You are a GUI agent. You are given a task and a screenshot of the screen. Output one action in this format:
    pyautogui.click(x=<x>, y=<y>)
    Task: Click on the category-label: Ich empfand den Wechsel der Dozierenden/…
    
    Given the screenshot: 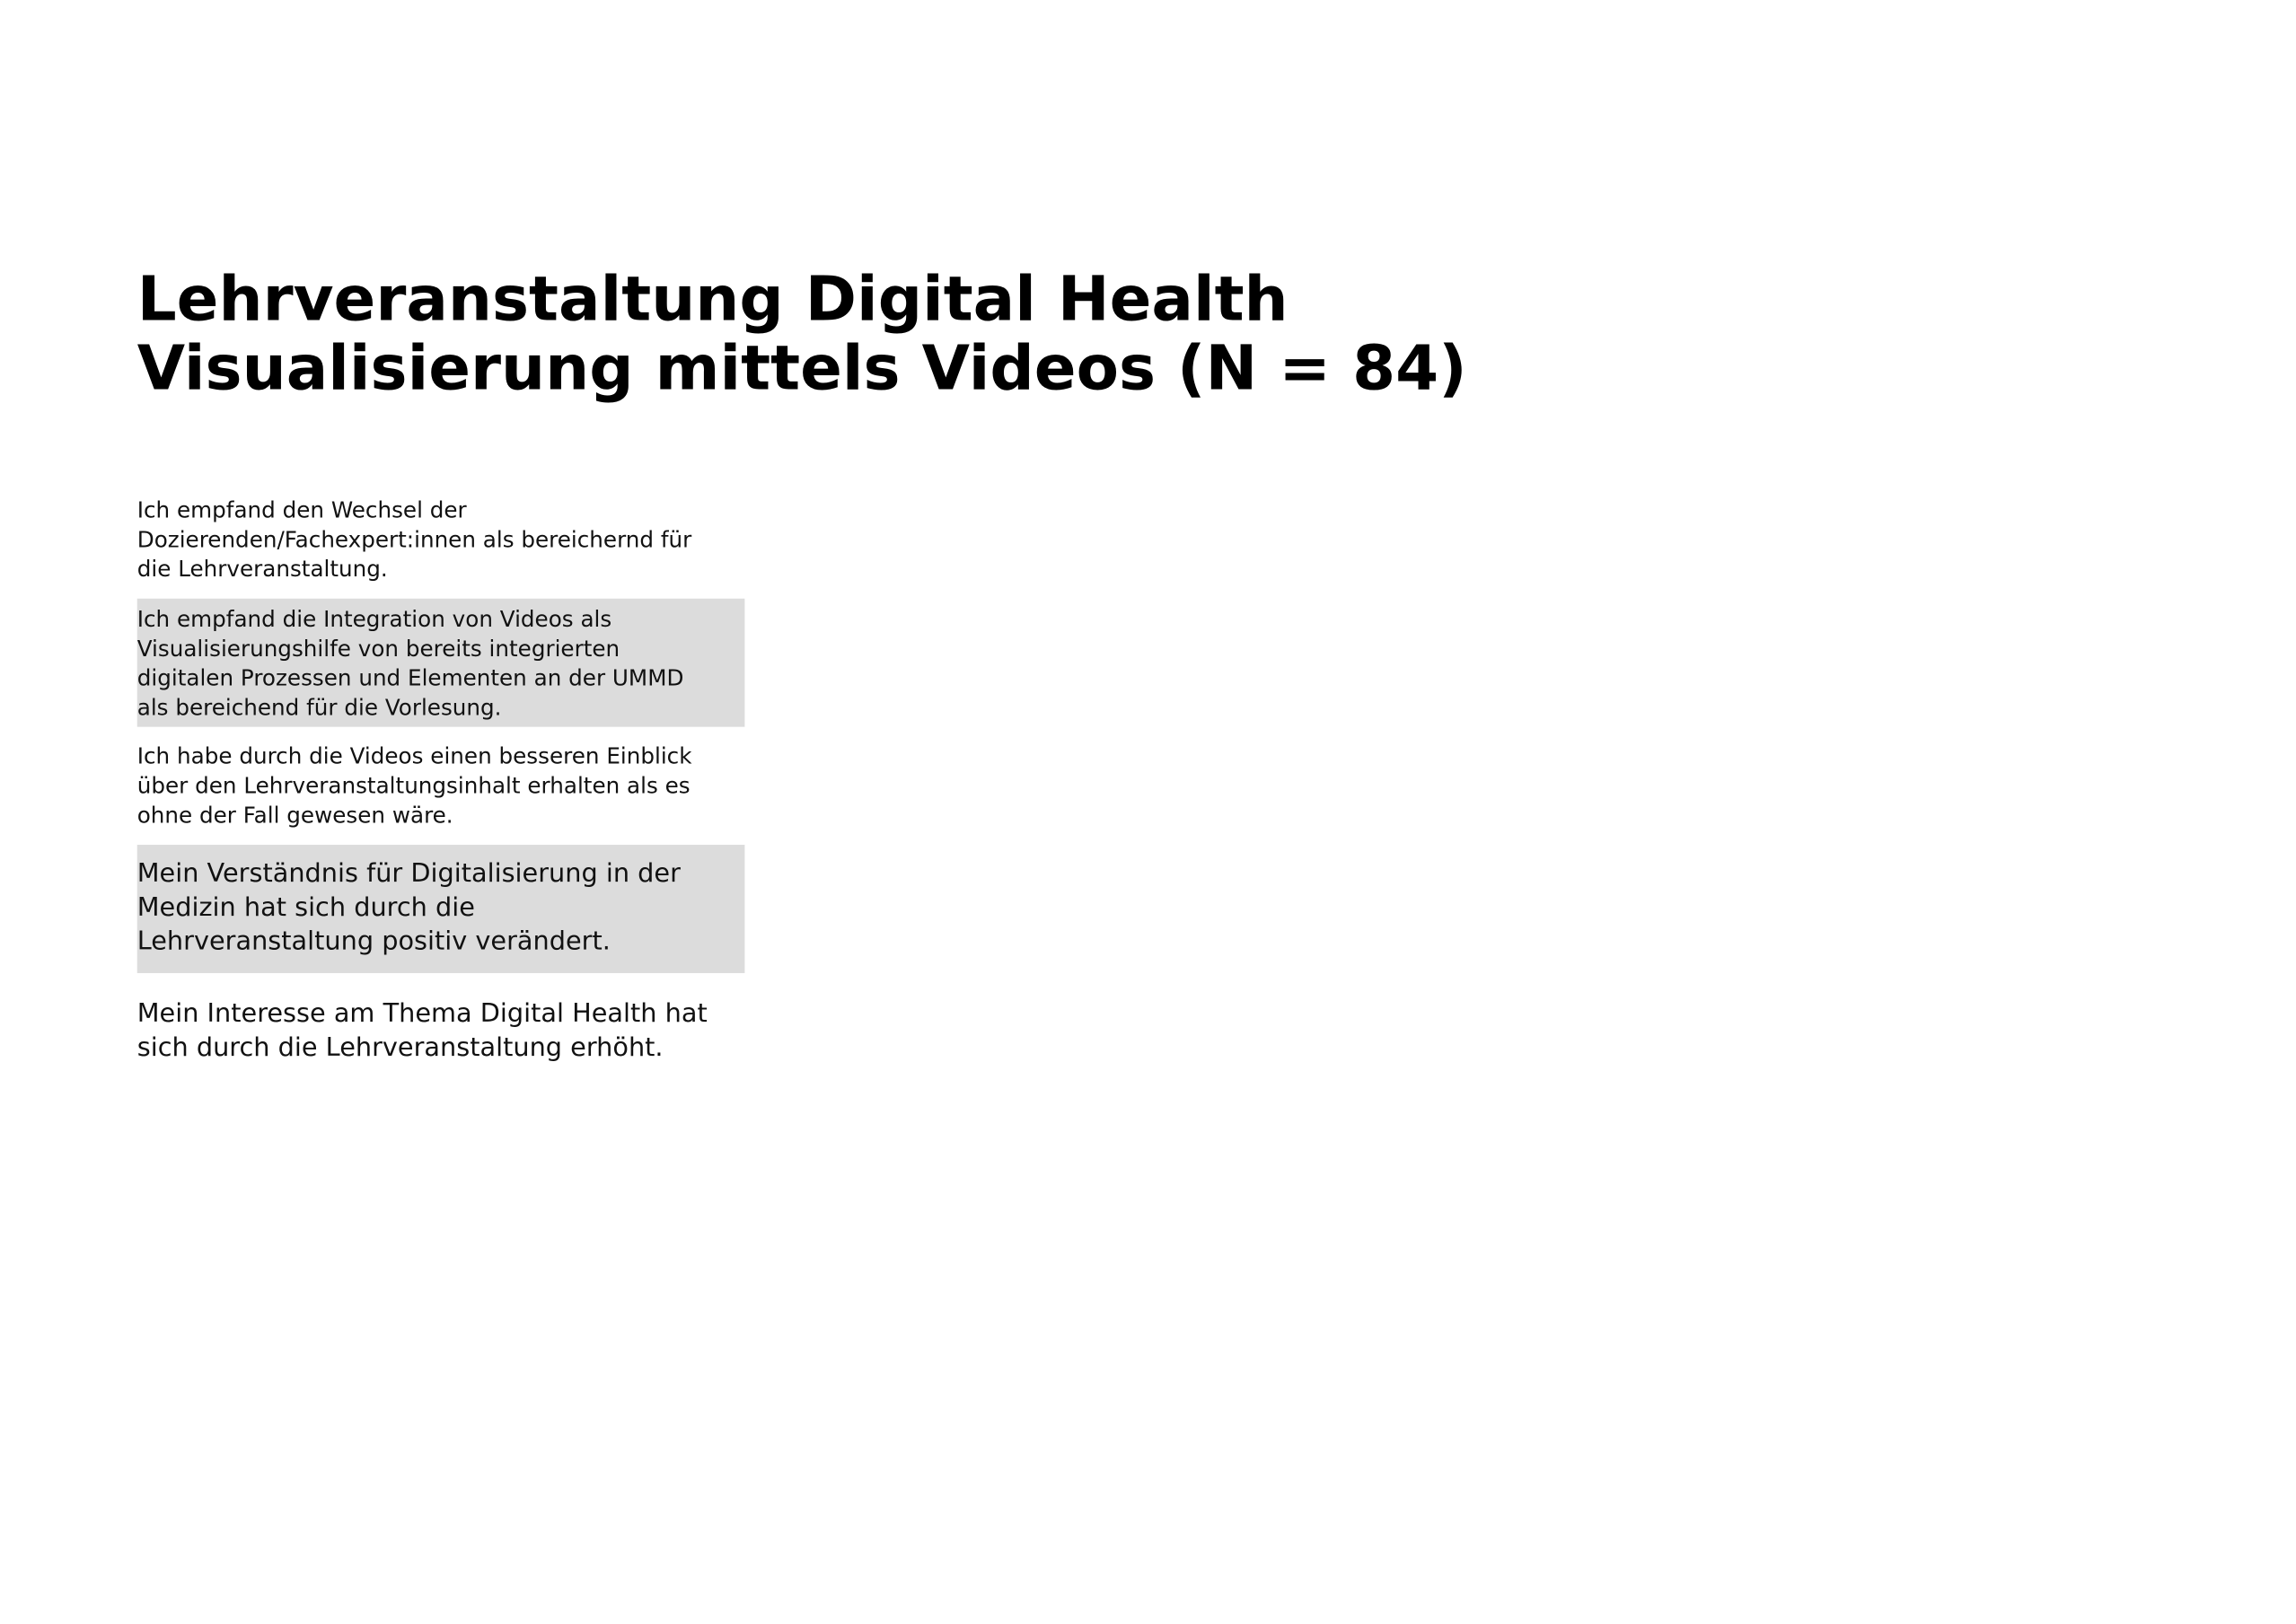 What is the action you would take?
    pyautogui.click(x=414, y=539)
    